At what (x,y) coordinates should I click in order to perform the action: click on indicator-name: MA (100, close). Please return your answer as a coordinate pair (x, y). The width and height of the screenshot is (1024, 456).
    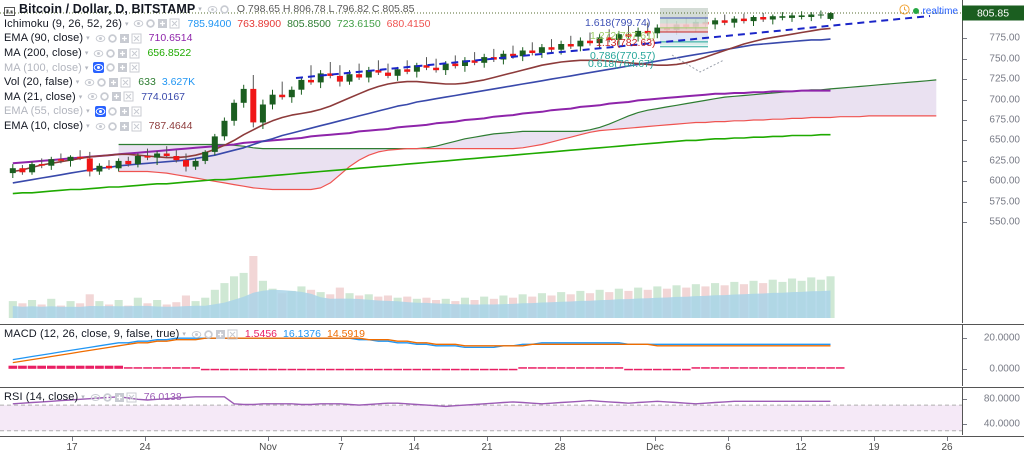
    Looking at the image, I should click on (43, 67).